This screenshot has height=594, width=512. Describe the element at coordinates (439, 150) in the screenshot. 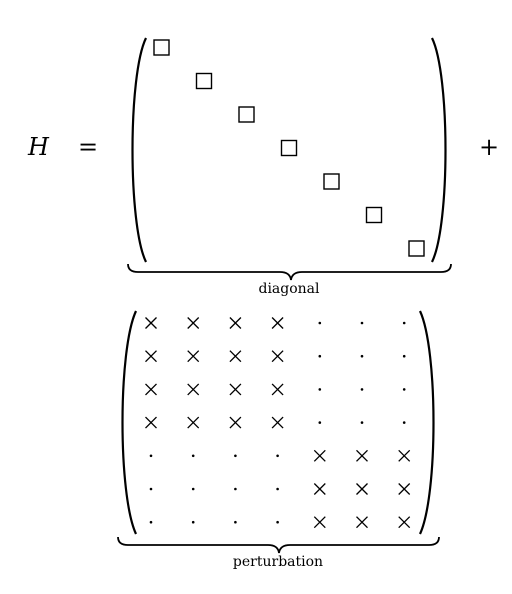

I see `diagonal-right-paren` at that location.